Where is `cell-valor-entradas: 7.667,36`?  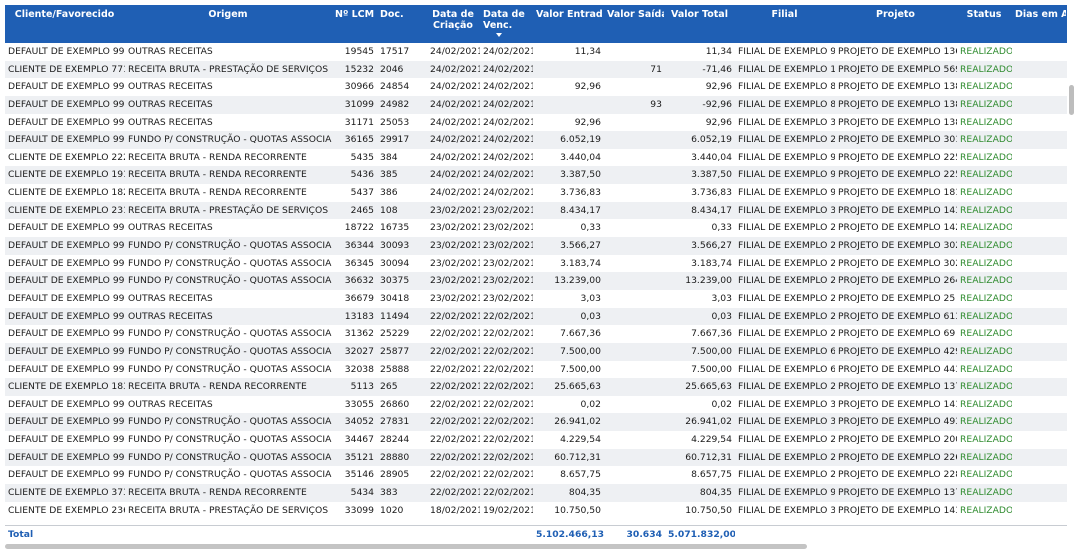
cell-valor-entradas: 7.667,36 is located at coordinates (580, 334).